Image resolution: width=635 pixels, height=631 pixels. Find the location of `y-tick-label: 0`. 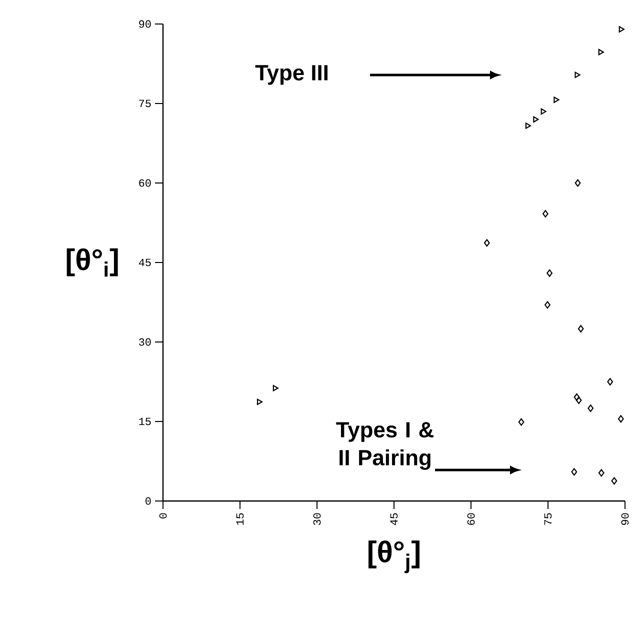

y-tick-label: 0 is located at coordinates (148, 501).